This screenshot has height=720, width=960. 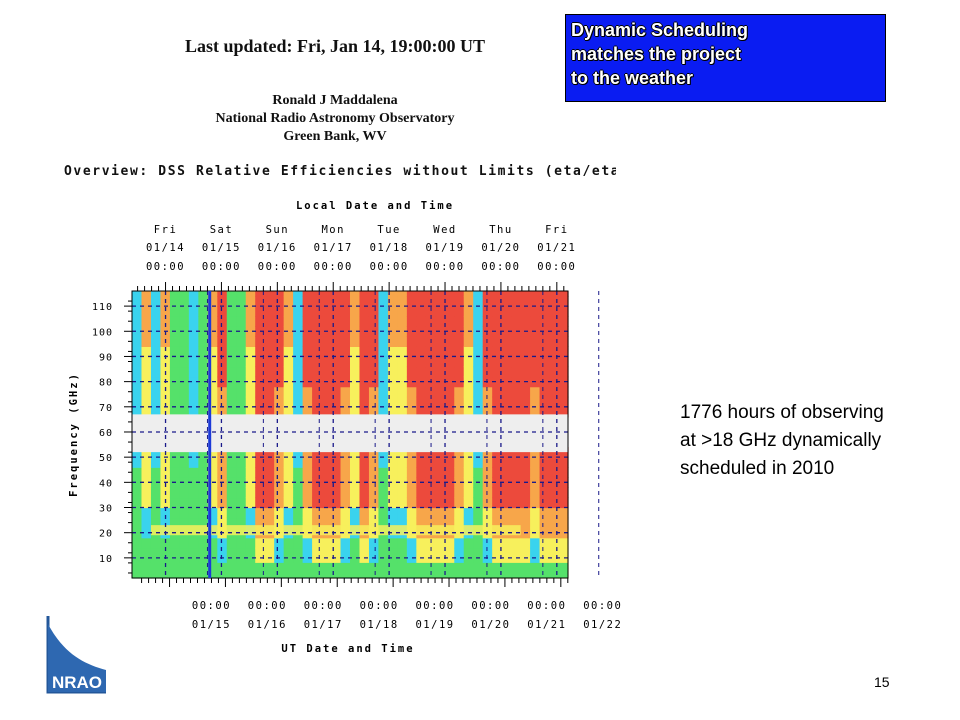 What do you see at coordinates (106, 433) in the screenshot?
I see `y-tick-label: 60` at bounding box center [106, 433].